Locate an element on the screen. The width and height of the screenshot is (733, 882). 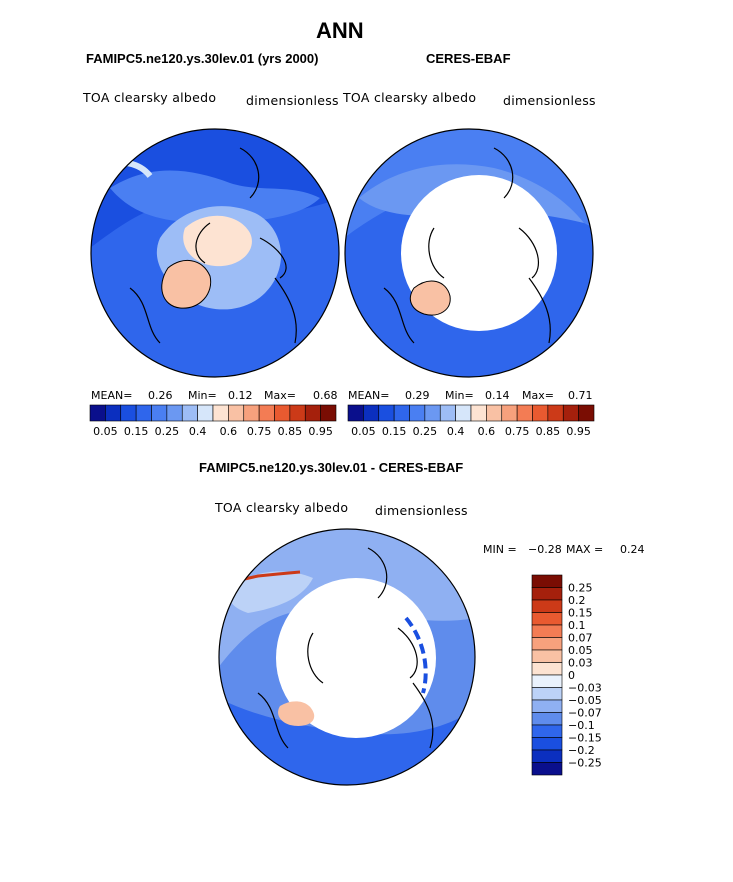
colorbar-3-tick-label: 0.07 is located at coordinates (580, 638).